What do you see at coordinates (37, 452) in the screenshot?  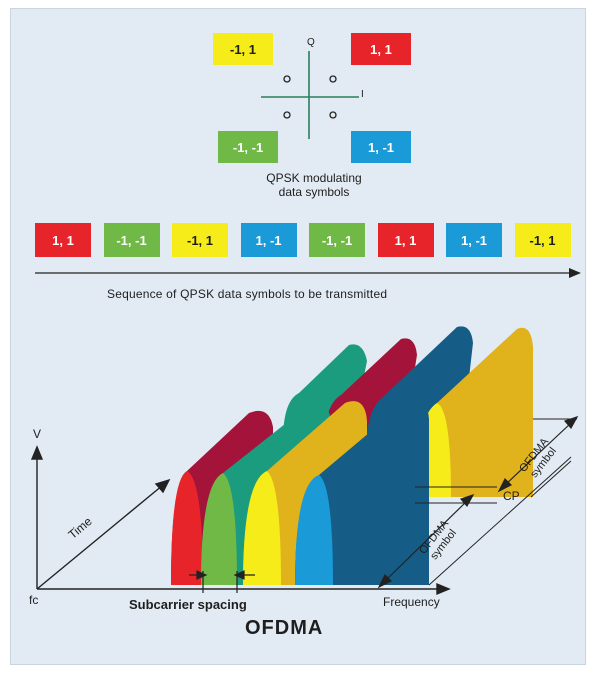 I see `v-axis-arrow` at bounding box center [37, 452].